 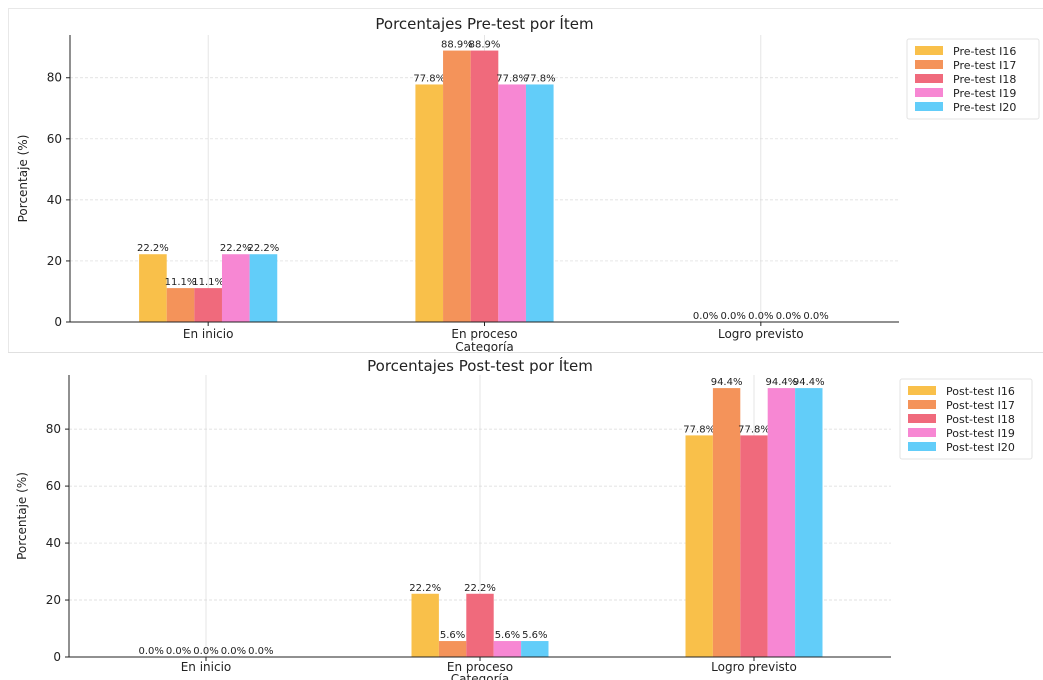 What do you see at coordinates (57, 657) in the screenshot?
I see `post-test-y-tick-label: 0` at bounding box center [57, 657].